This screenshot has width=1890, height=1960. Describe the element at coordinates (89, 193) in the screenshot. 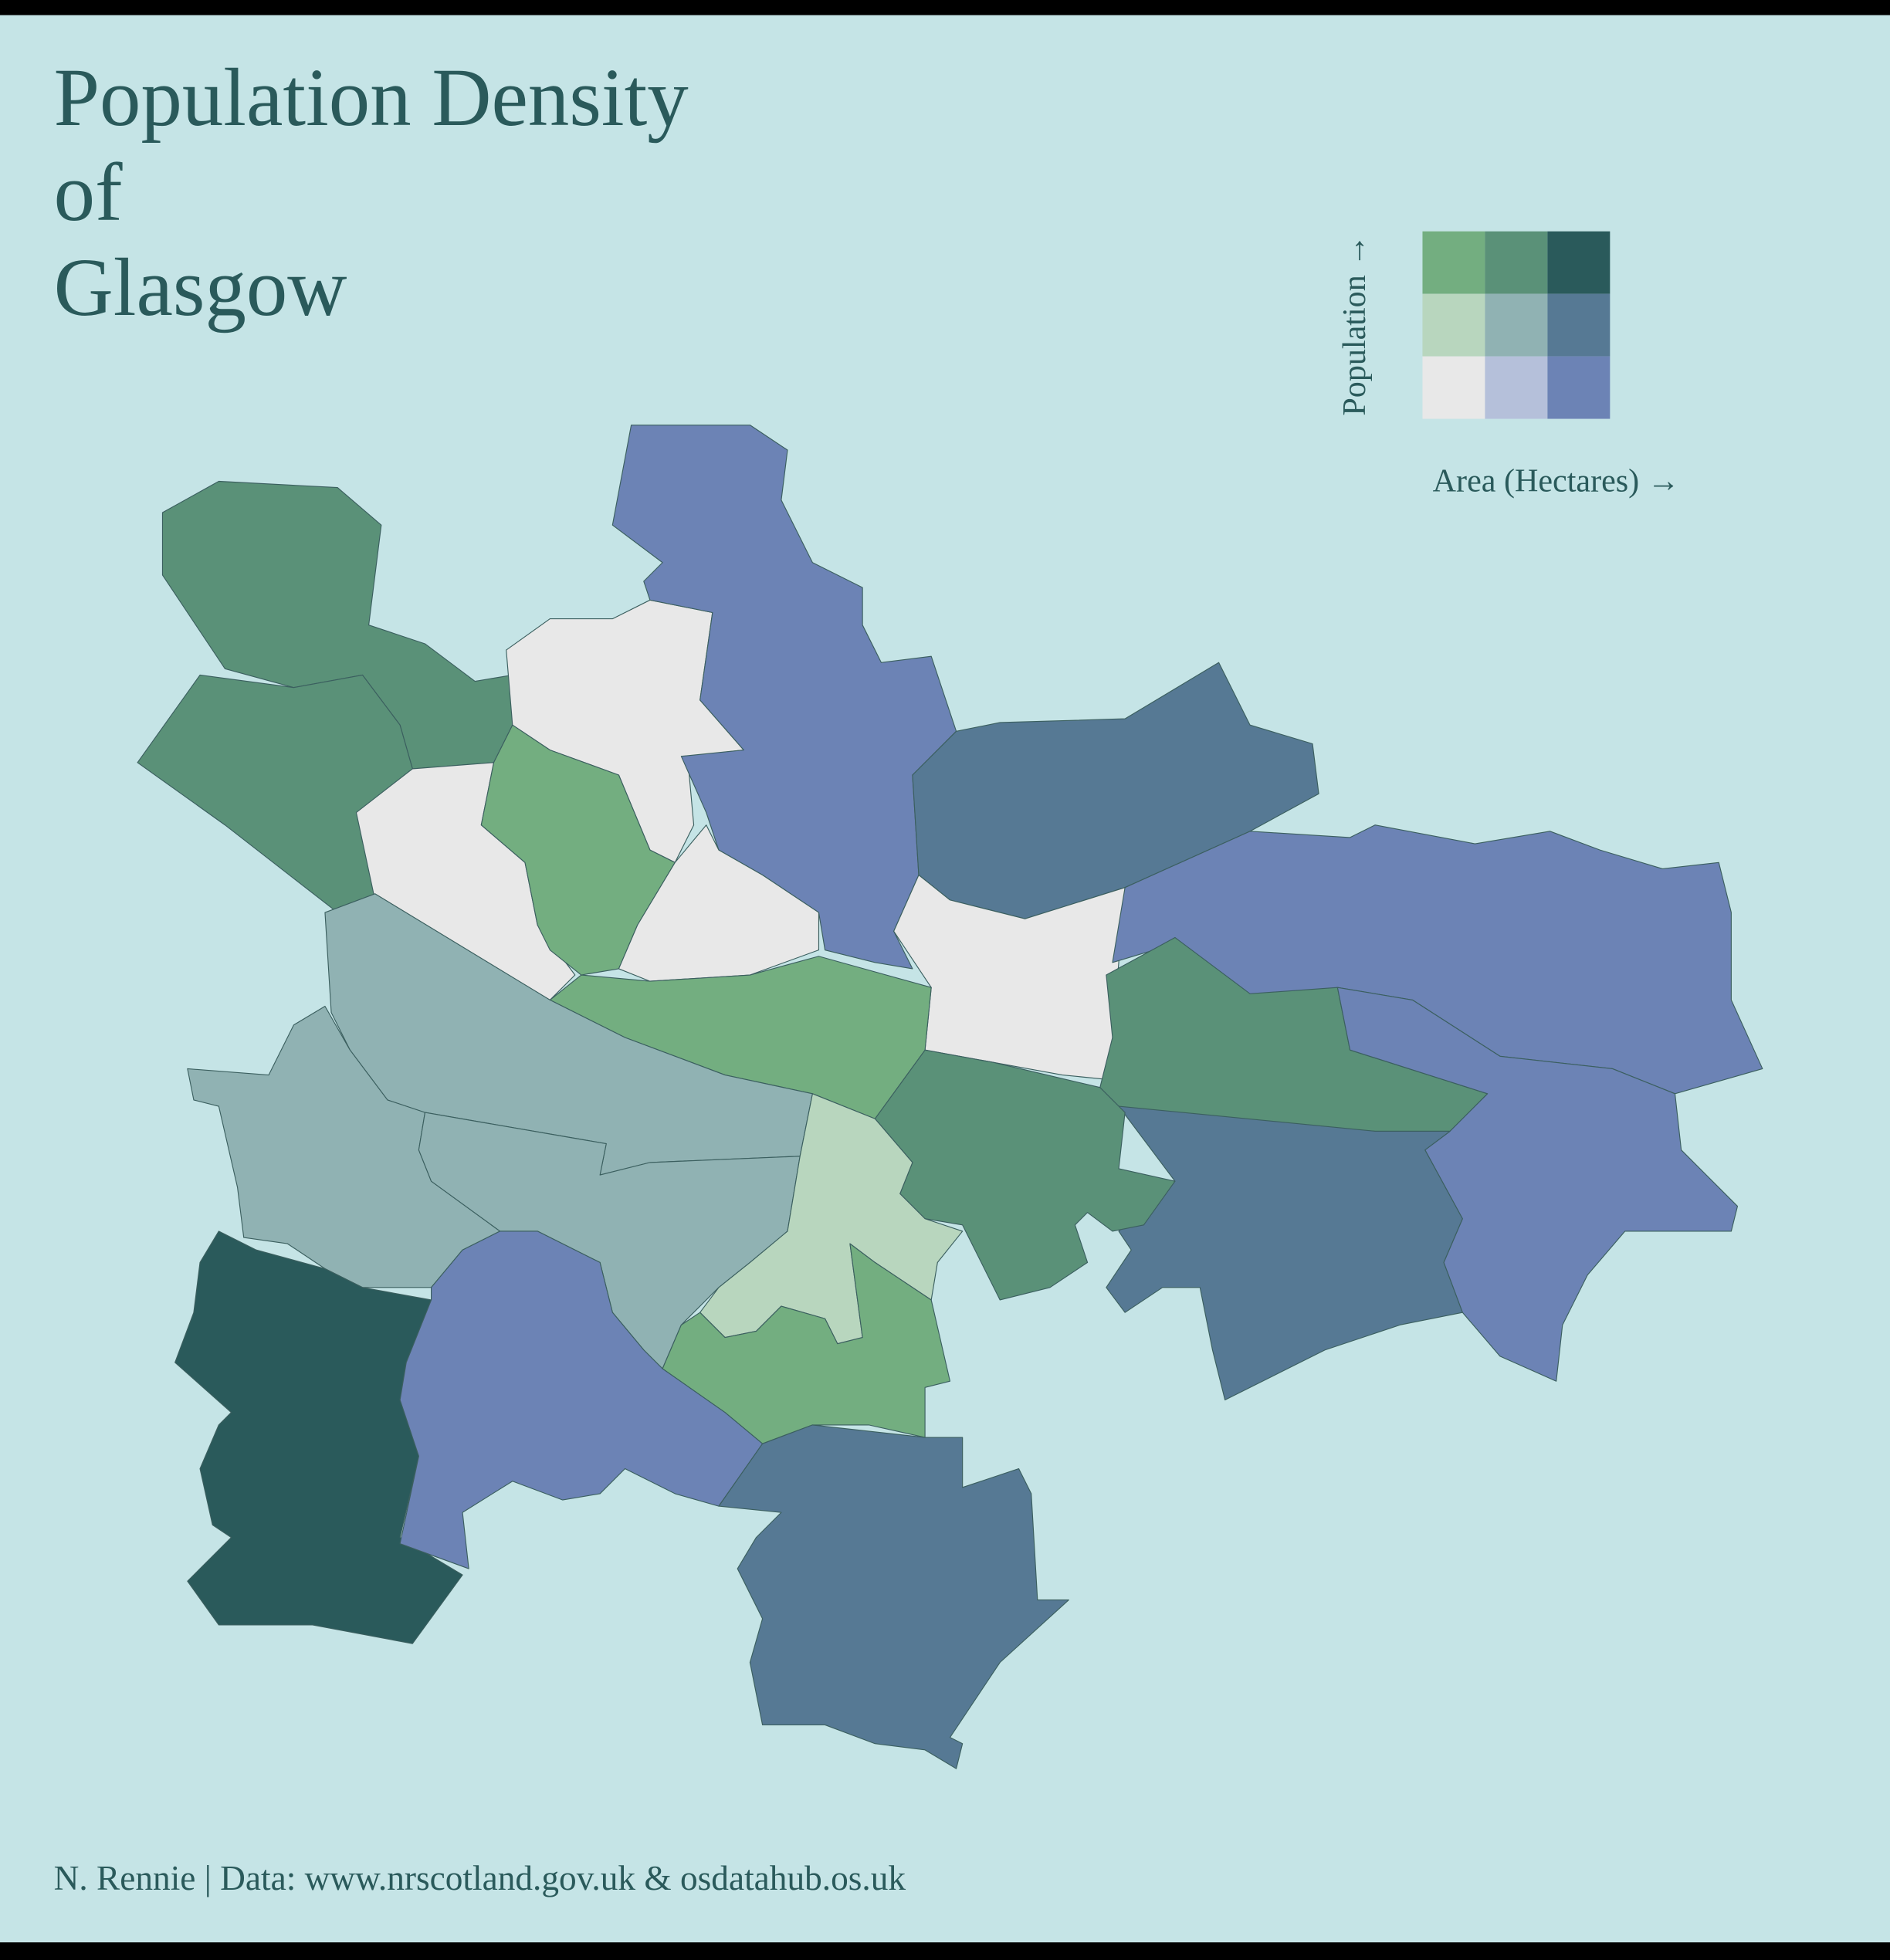

I see `title-line: of` at that location.